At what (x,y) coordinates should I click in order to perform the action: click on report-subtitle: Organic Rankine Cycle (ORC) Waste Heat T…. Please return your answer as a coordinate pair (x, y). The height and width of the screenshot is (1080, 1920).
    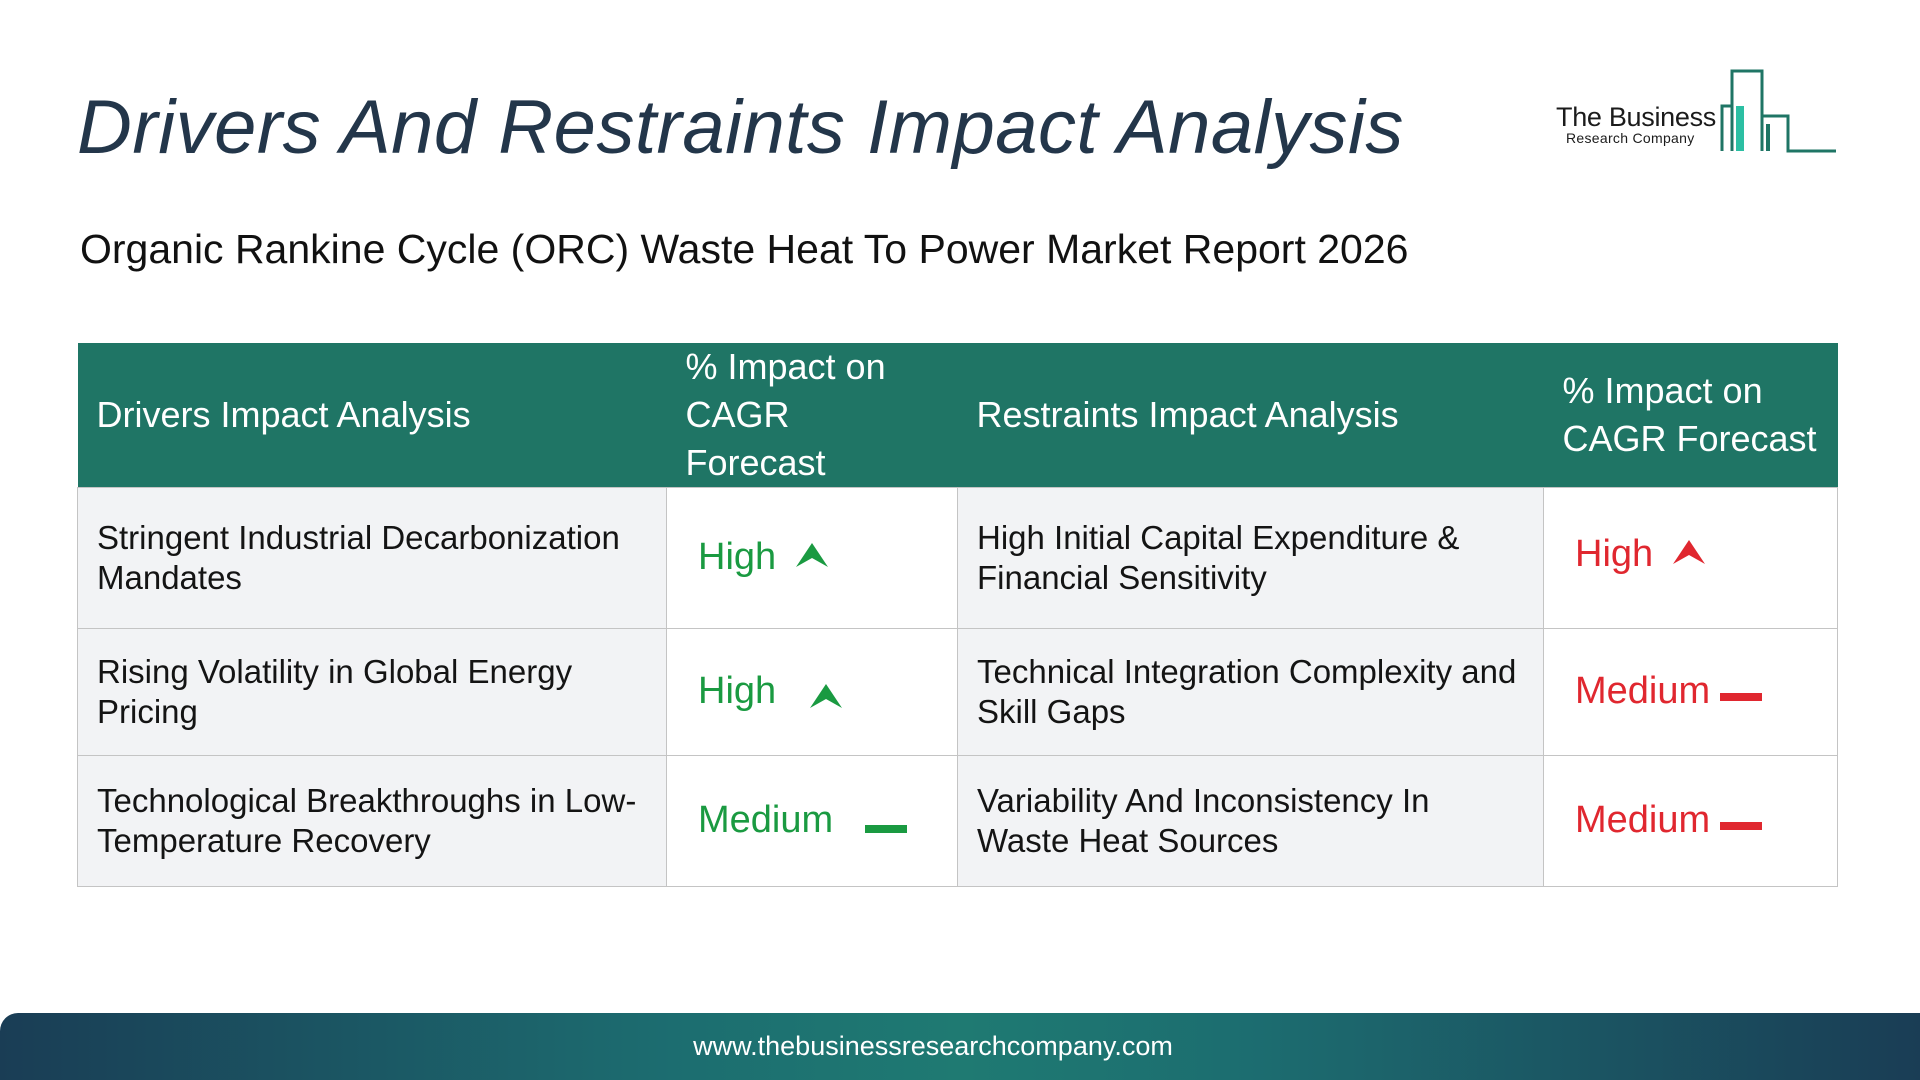
    Looking at the image, I should click on (744, 249).